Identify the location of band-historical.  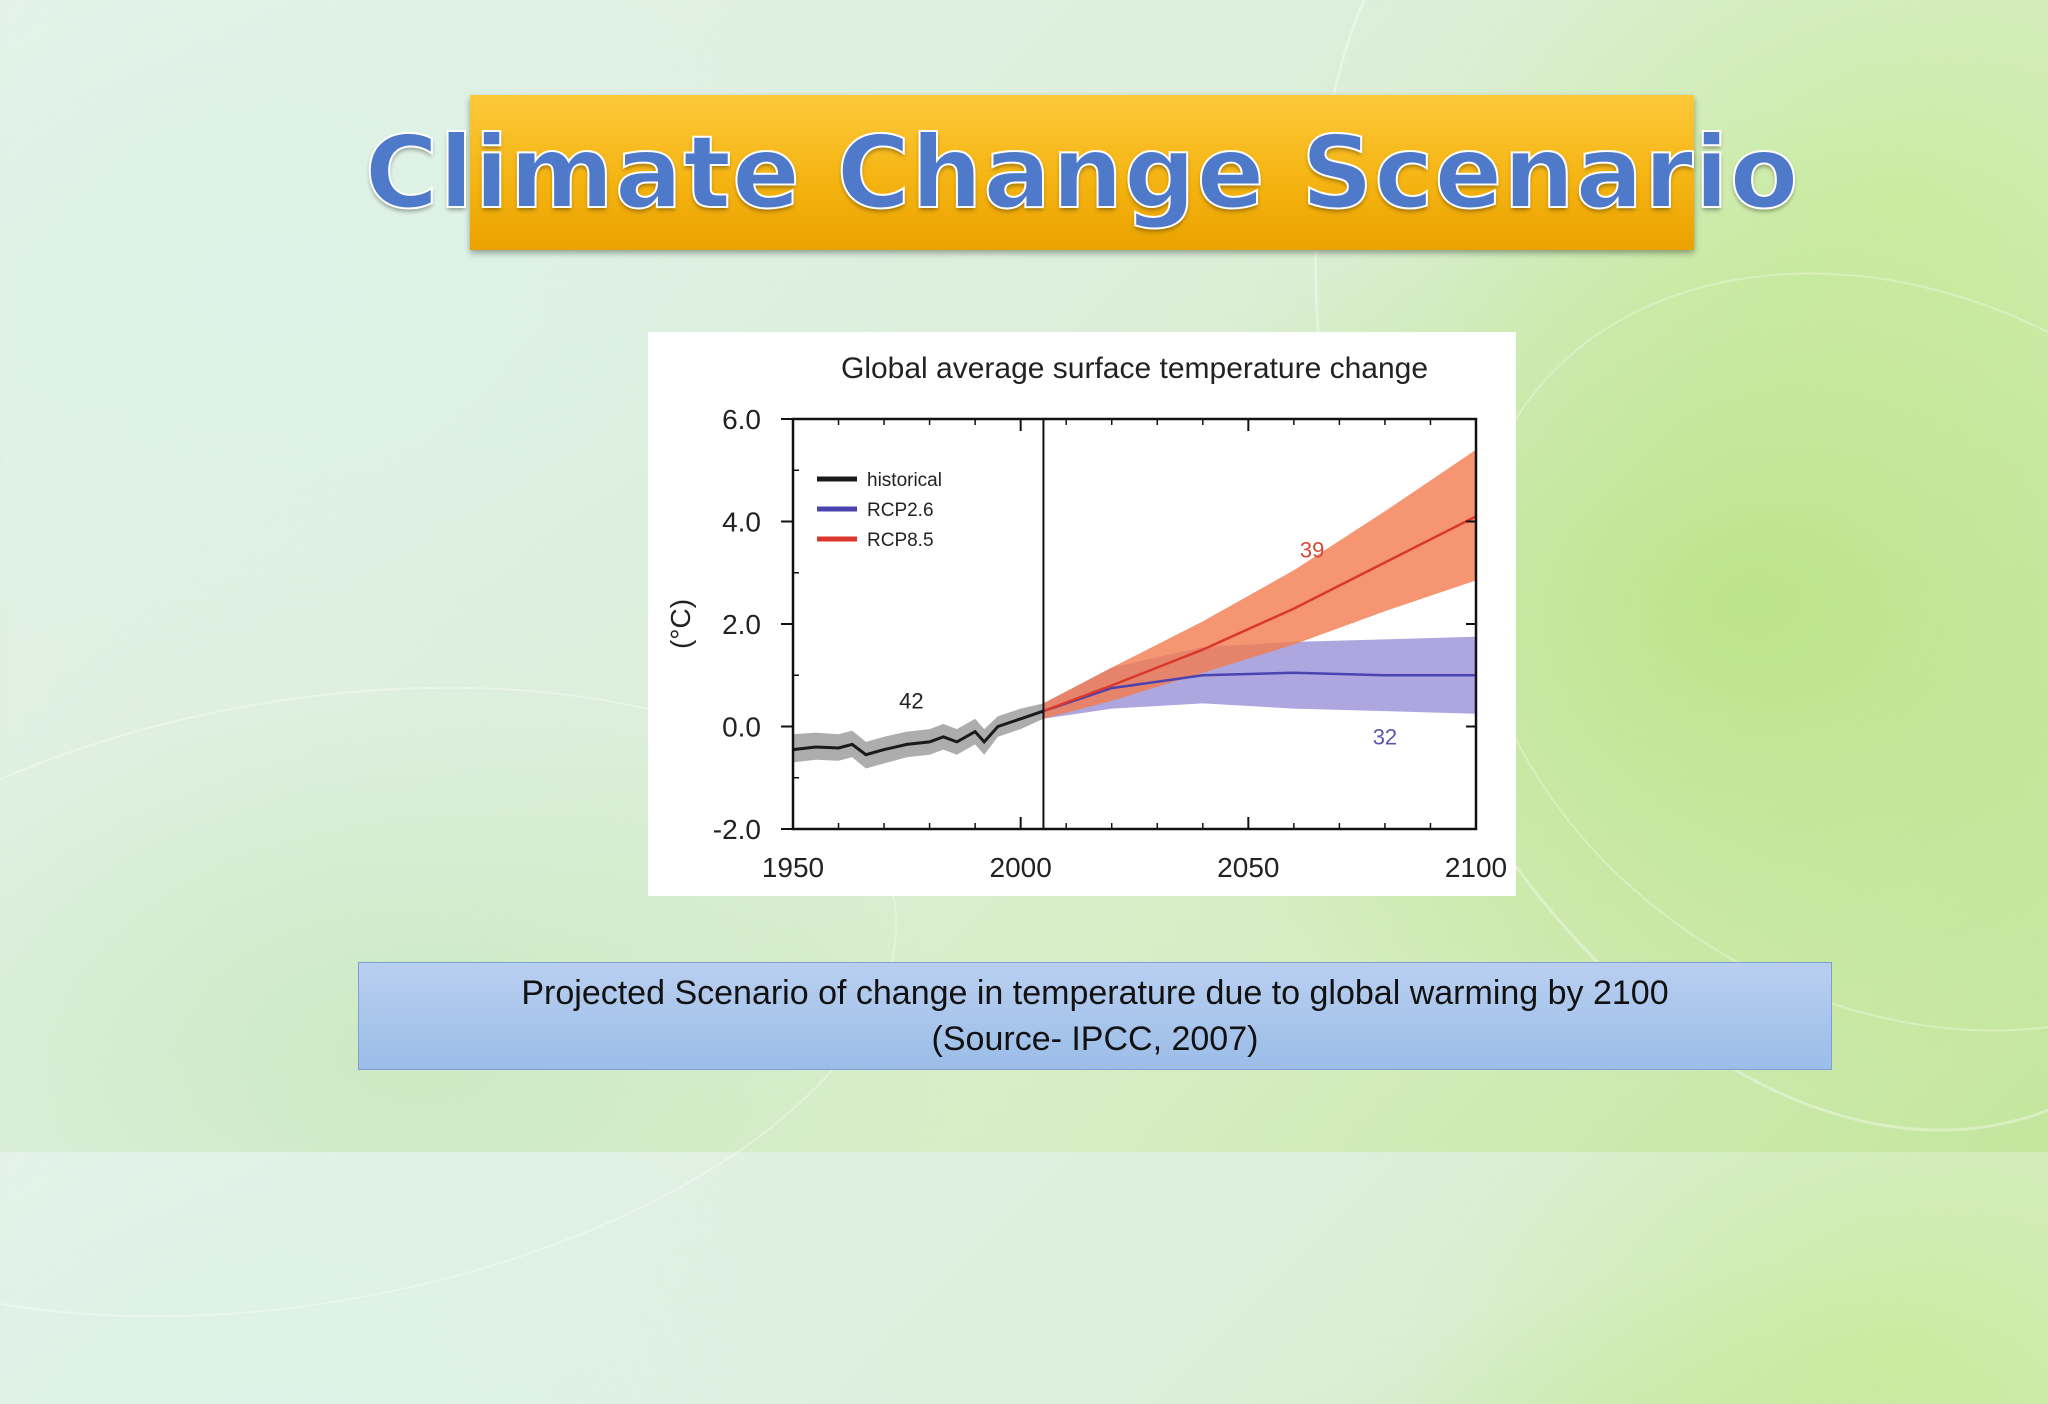
(918, 736).